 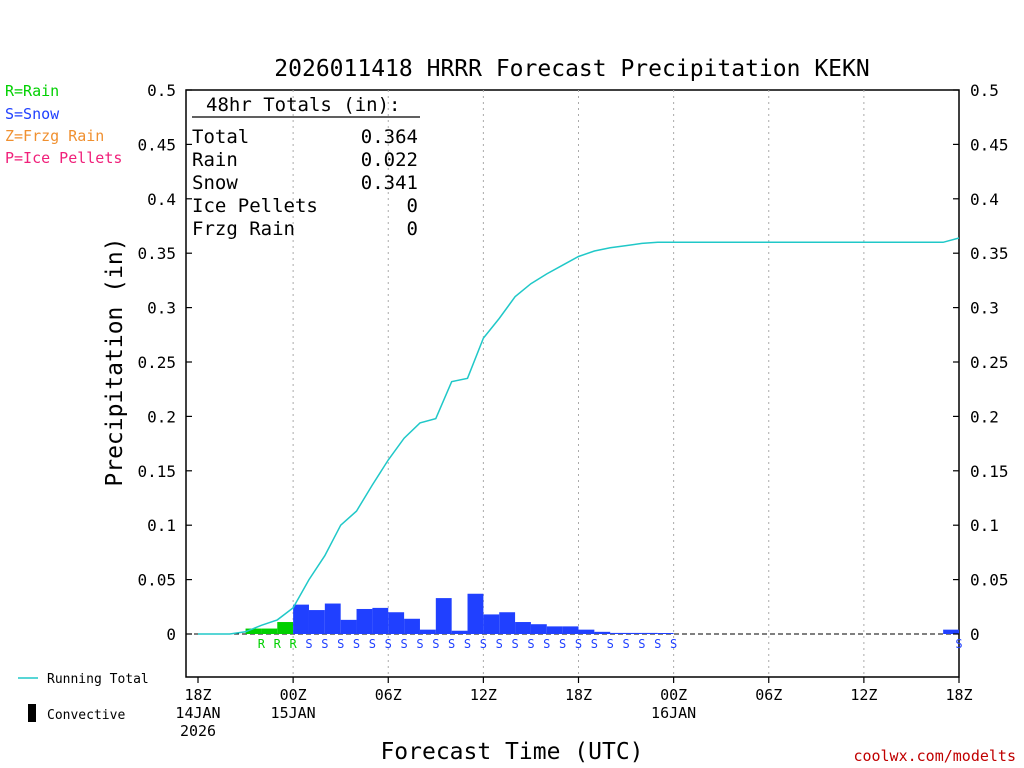 I want to click on x-tick-label: 16JAN, so click(x=673, y=713).